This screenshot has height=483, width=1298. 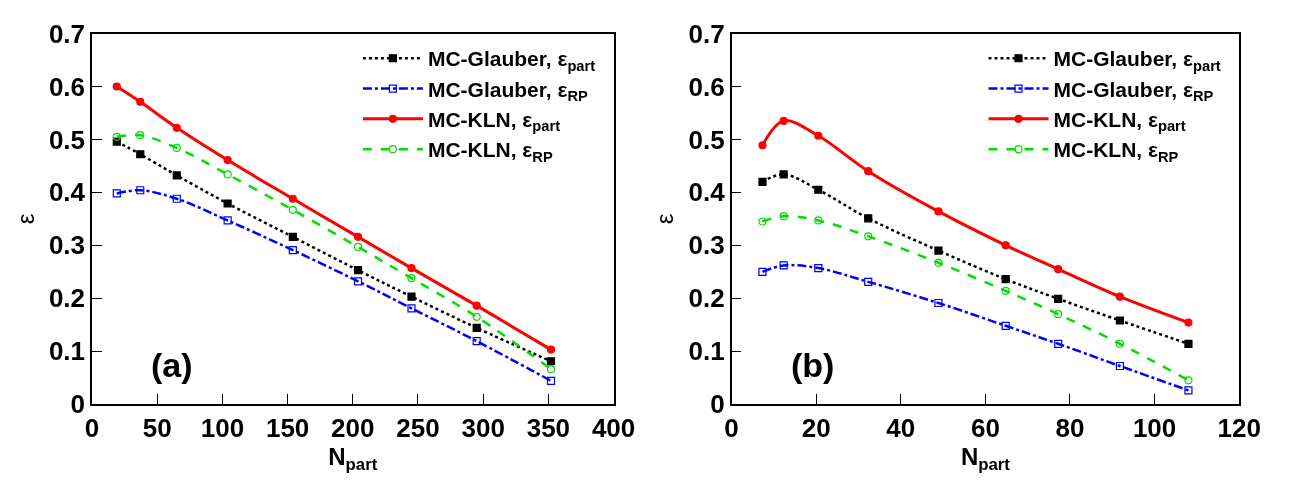 What do you see at coordinates (172, 365) in the screenshot?
I see `annotation: (a)` at bounding box center [172, 365].